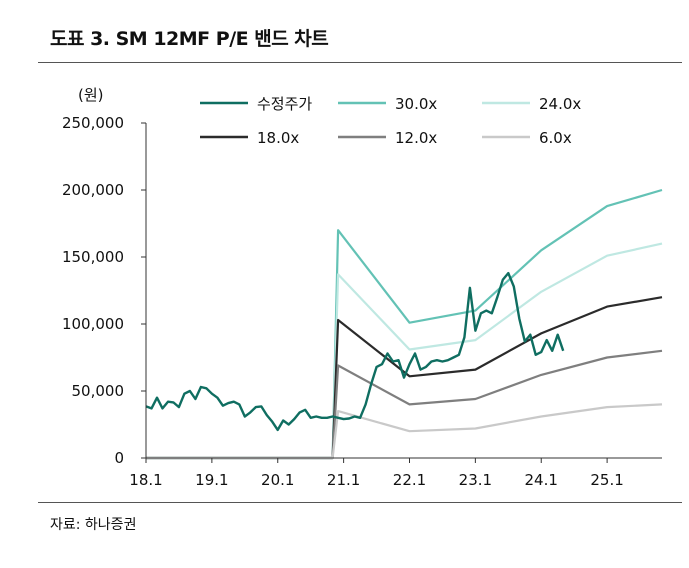 The width and height of the screenshot is (689, 568). What do you see at coordinates (98, 391) in the screenshot?
I see `y-tick-label: 50,000` at bounding box center [98, 391].